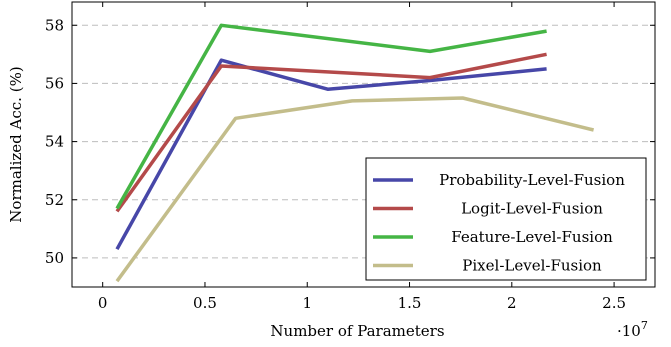 This screenshot has width=671, height=347. What do you see at coordinates (644, 325) in the screenshot?
I see `x-axis-multiplier-exponent: 7` at bounding box center [644, 325].